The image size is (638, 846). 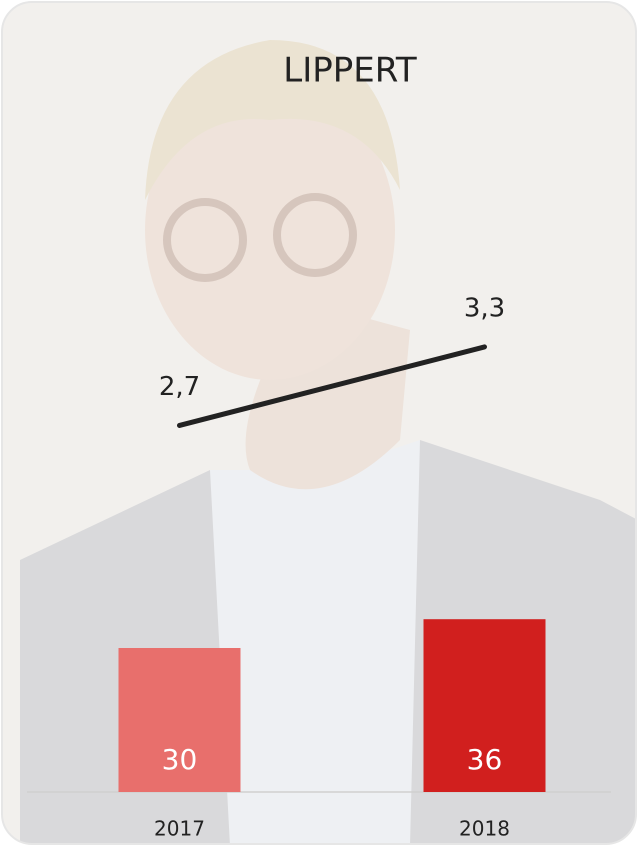 What do you see at coordinates (350, 71) in the screenshot?
I see `chart-title: LIPPERT` at bounding box center [350, 71].